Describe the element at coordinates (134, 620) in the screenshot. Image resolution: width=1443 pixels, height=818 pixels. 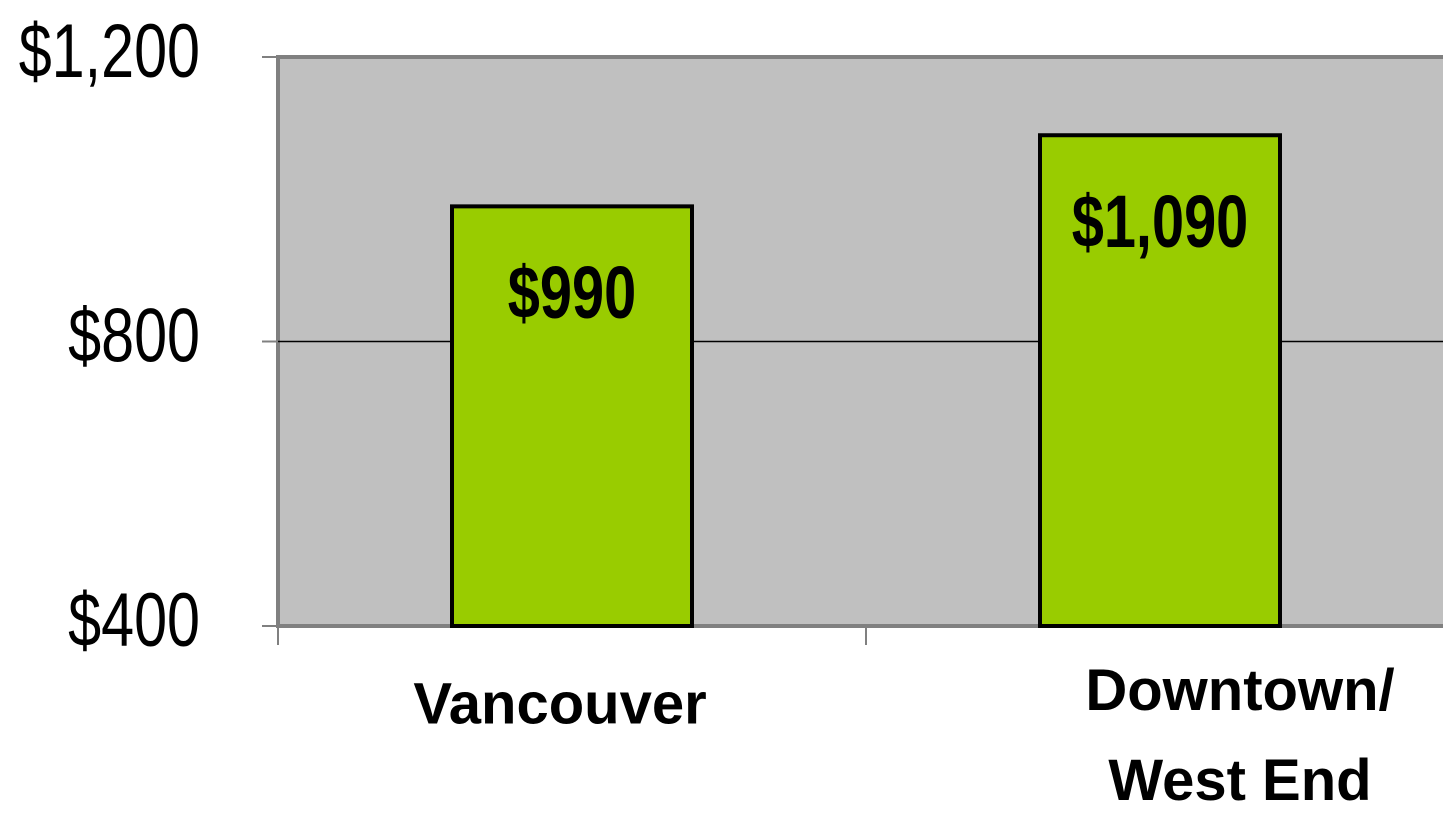
I see `y-tick-label: $400` at that location.